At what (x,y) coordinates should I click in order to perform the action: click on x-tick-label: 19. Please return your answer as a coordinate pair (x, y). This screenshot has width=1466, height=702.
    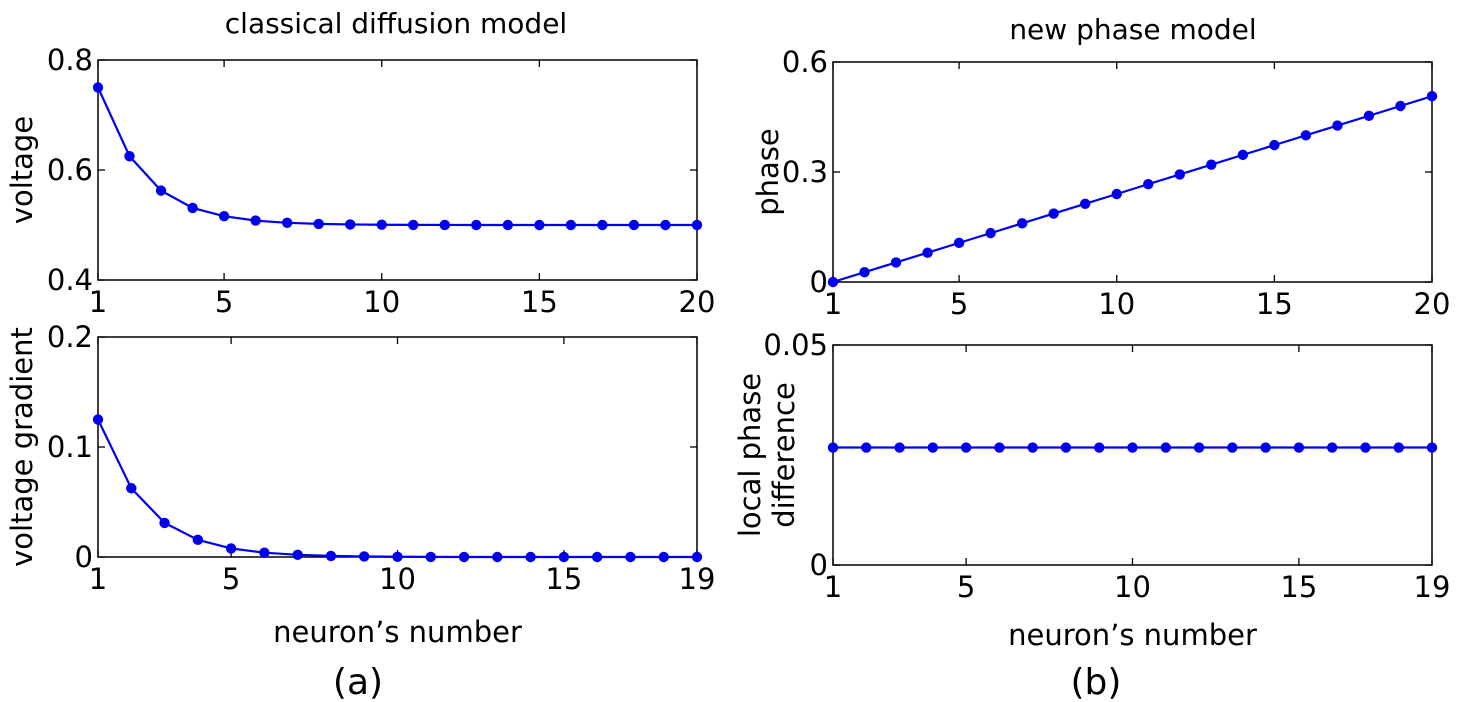
    Looking at the image, I should click on (1432, 587).